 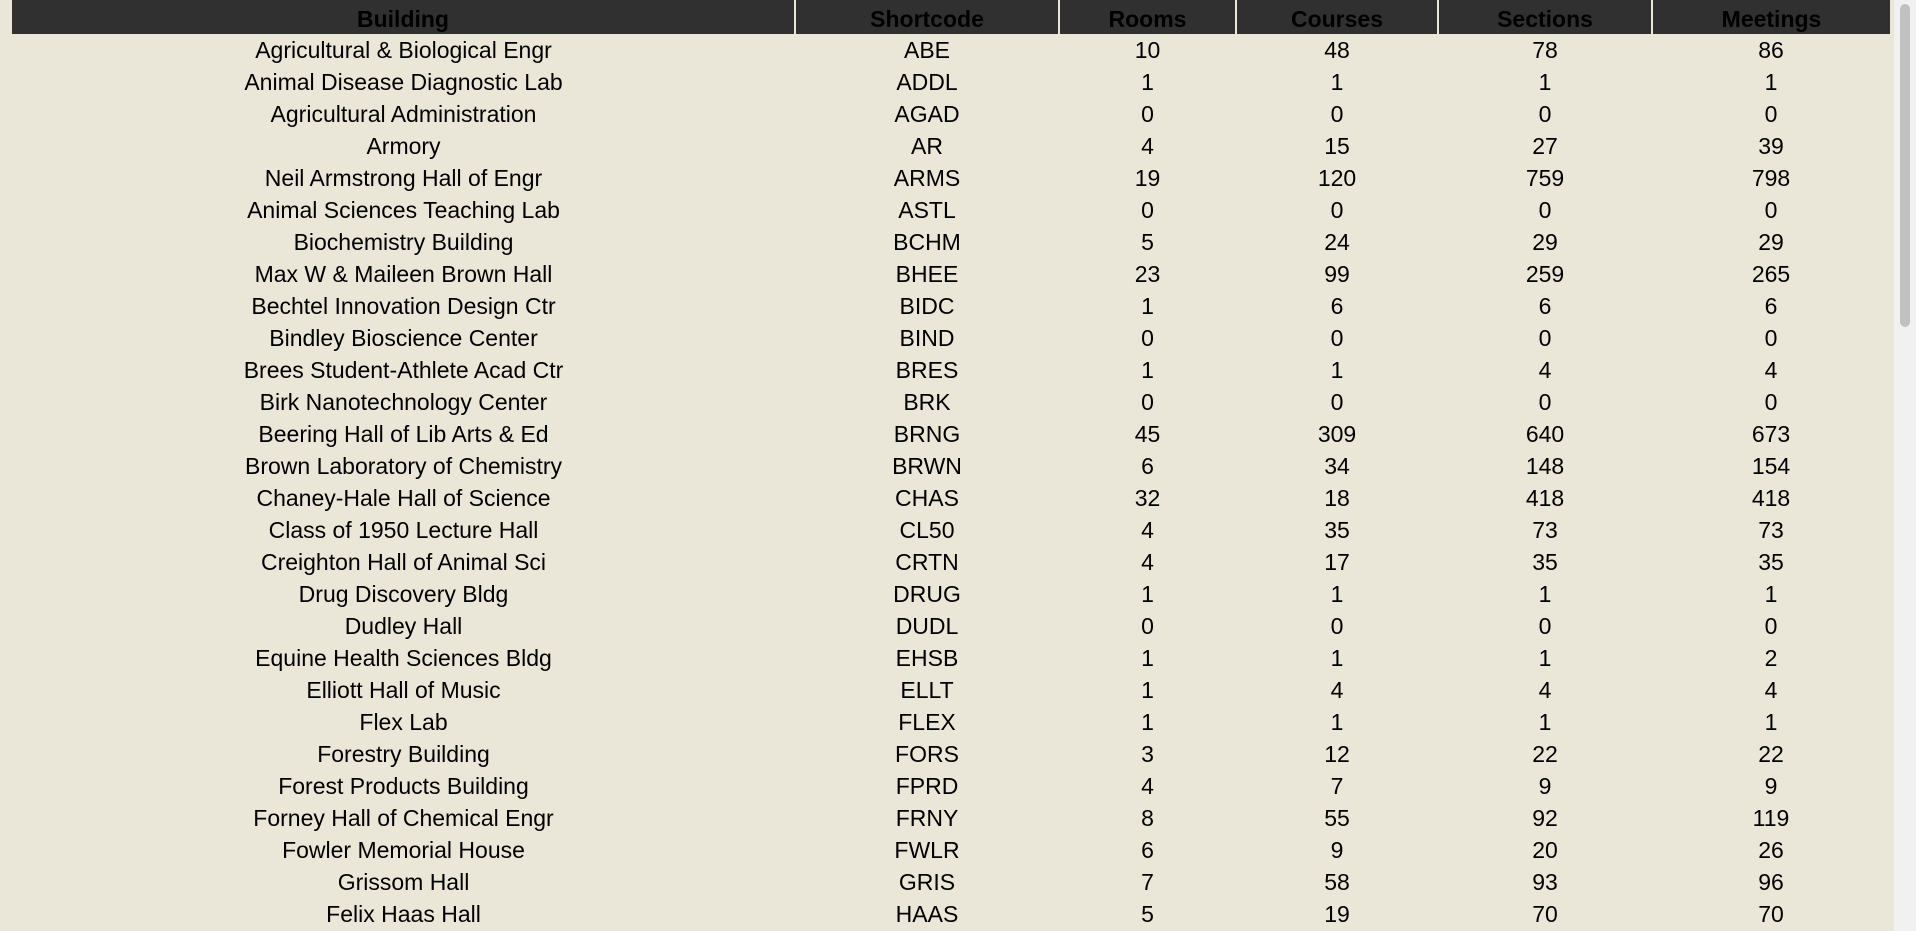 What do you see at coordinates (1147, 882) in the screenshot?
I see `cell-rooms: 7` at bounding box center [1147, 882].